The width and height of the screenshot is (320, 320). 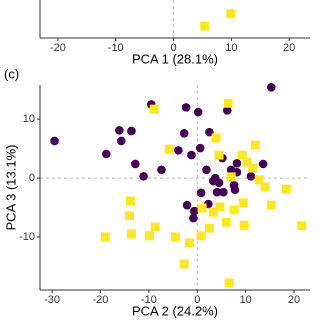 What do you see at coordinates (11, 73) in the screenshot?
I see `panel-label: (c)` at bounding box center [11, 73].